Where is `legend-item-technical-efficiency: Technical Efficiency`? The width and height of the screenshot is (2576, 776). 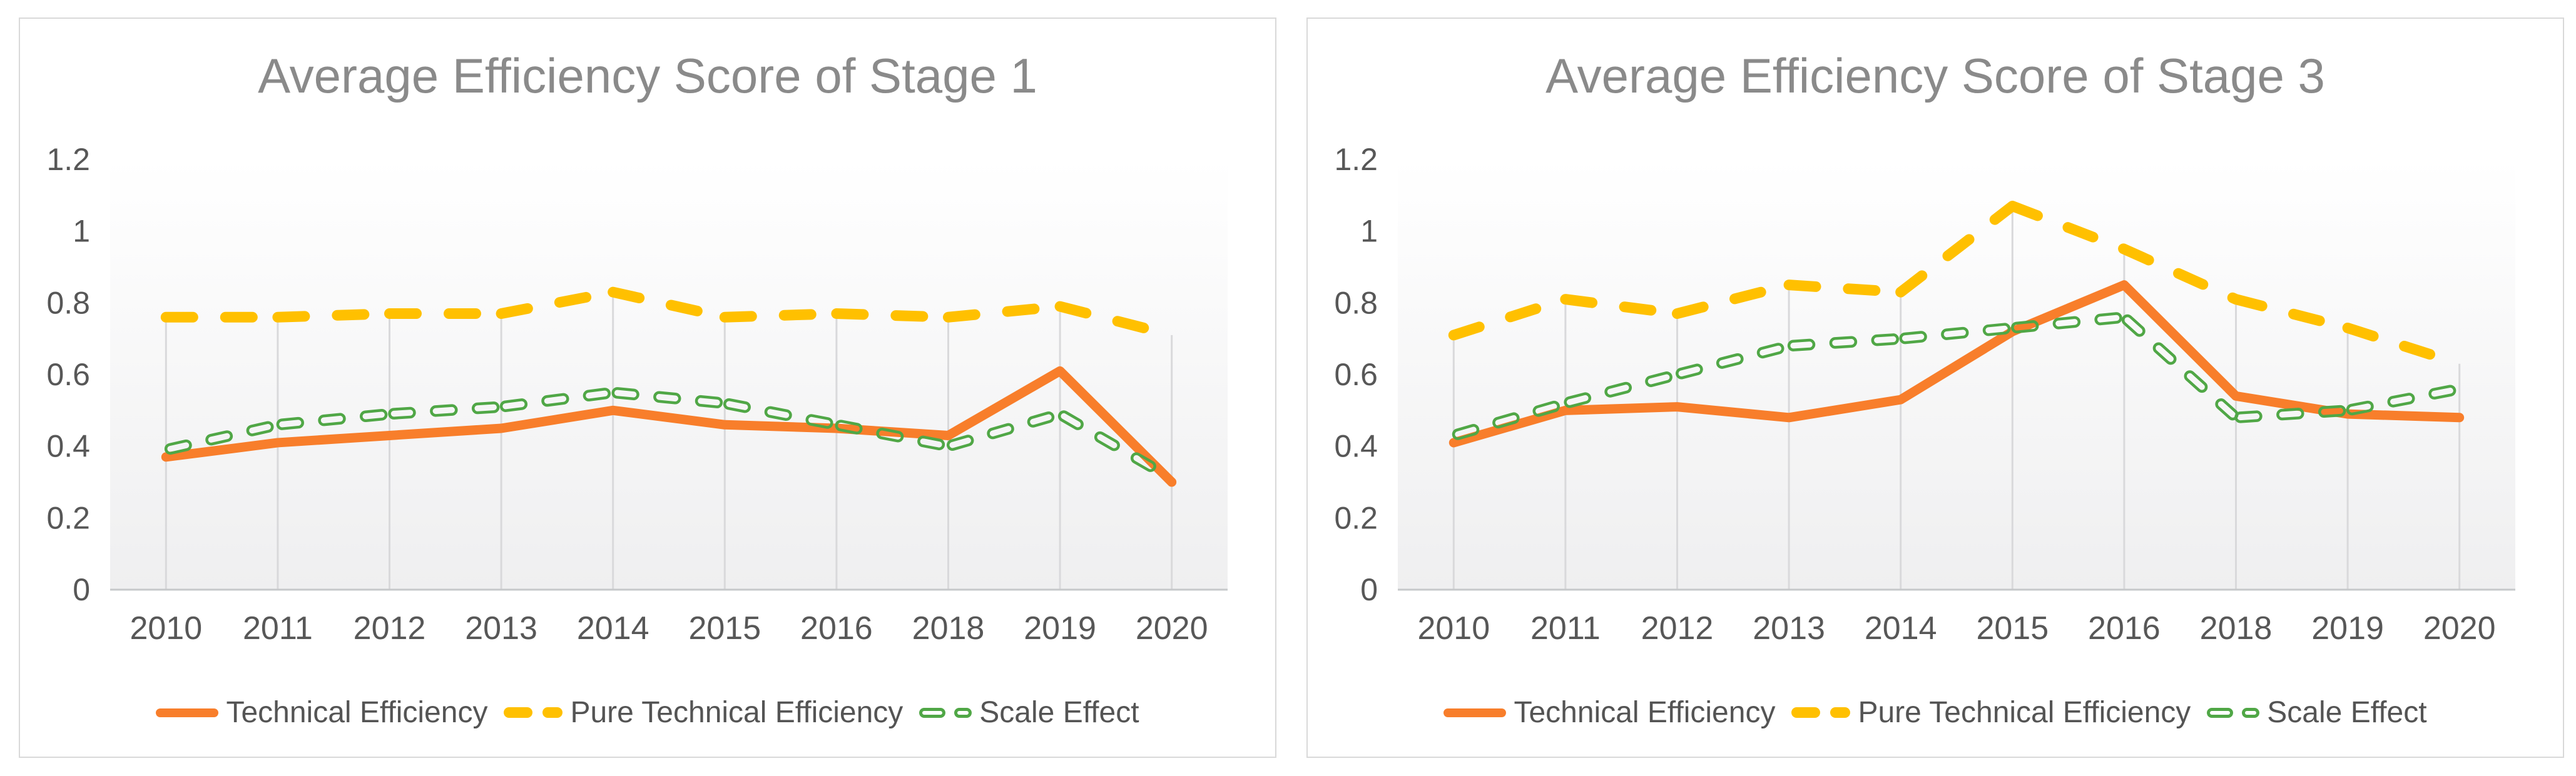 legend-item-technical-efficiency: Technical Efficiency is located at coordinates (321, 712).